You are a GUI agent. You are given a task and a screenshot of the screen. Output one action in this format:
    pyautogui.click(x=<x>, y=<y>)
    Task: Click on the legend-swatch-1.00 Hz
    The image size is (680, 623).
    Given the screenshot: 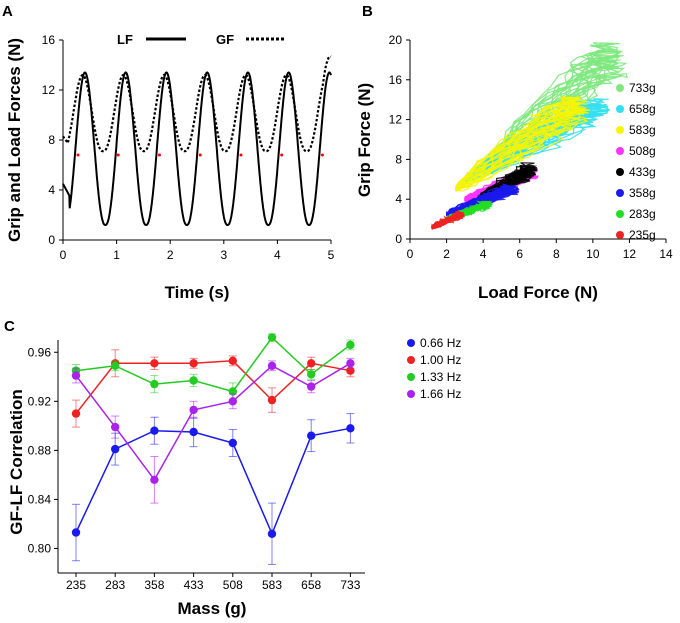 What is the action you would take?
    pyautogui.click(x=411, y=360)
    